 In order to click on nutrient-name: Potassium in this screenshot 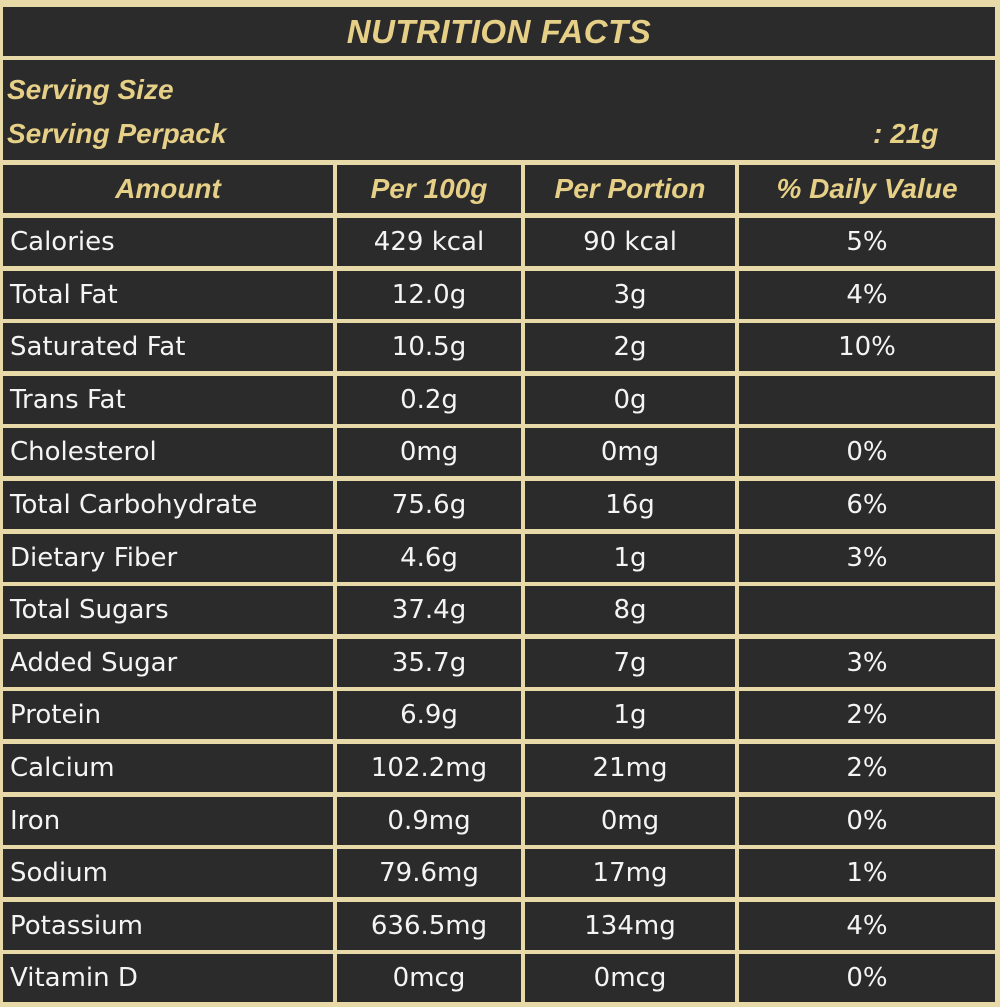, I will do `click(168, 926)`.